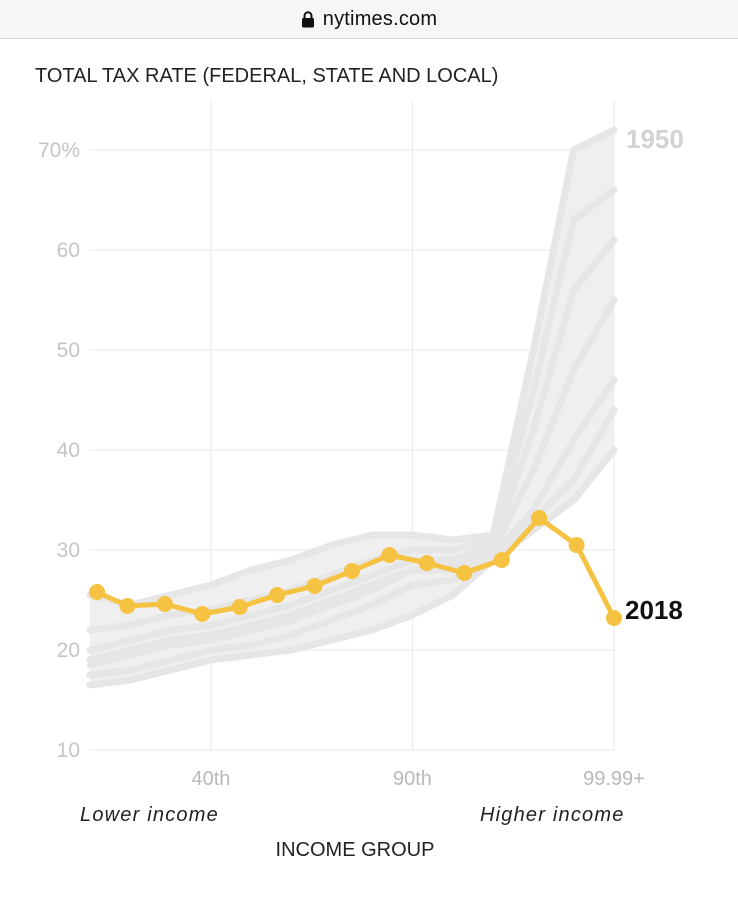  I want to click on browser-address-bar: nytimes.com, so click(369, 19).